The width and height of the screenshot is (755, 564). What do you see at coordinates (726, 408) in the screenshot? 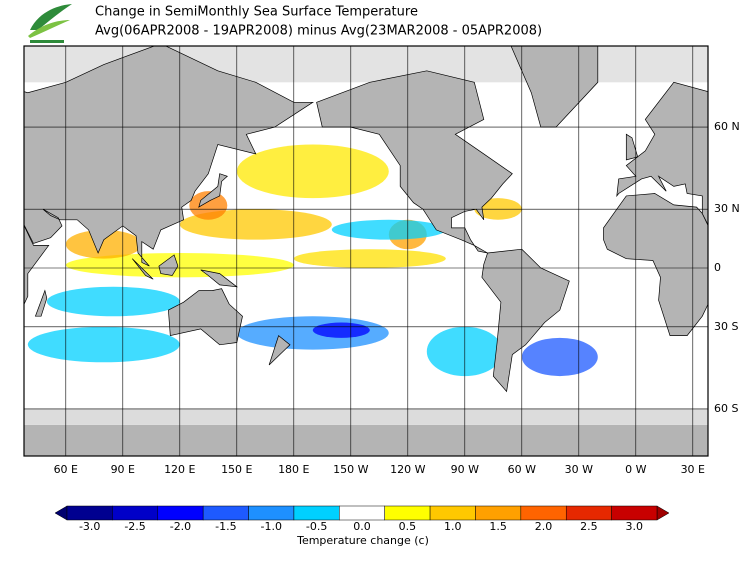
I see `lat-label: 60 S` at bounding box center [726, 408].